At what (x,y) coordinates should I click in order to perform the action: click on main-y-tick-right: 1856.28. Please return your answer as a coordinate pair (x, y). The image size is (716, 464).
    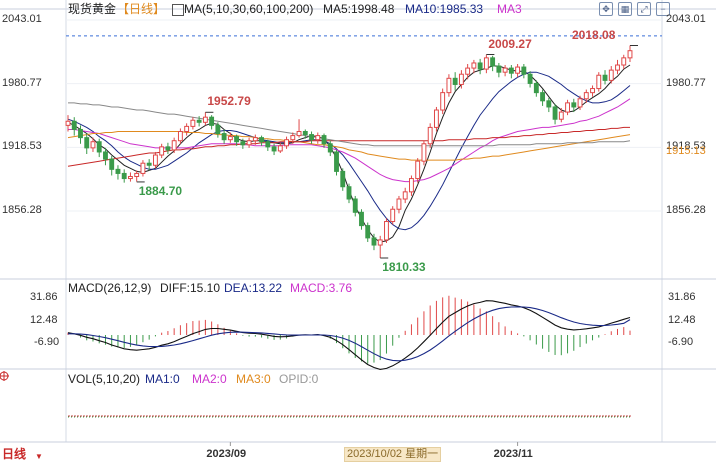
    Looking at the image, I should click on (686, 210).